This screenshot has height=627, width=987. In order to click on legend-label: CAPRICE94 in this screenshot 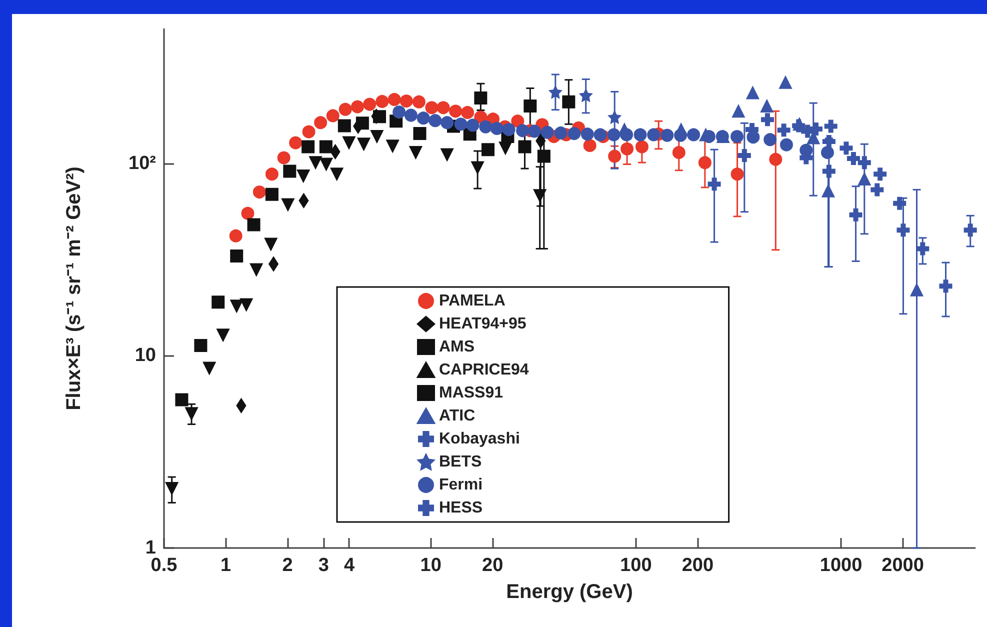, I will do `click(484, 370)`.